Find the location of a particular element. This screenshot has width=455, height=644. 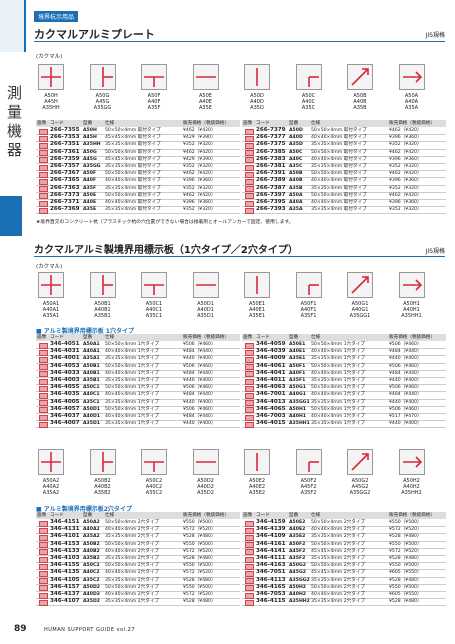

model: A40F1 is located at coordinates (297, 373).